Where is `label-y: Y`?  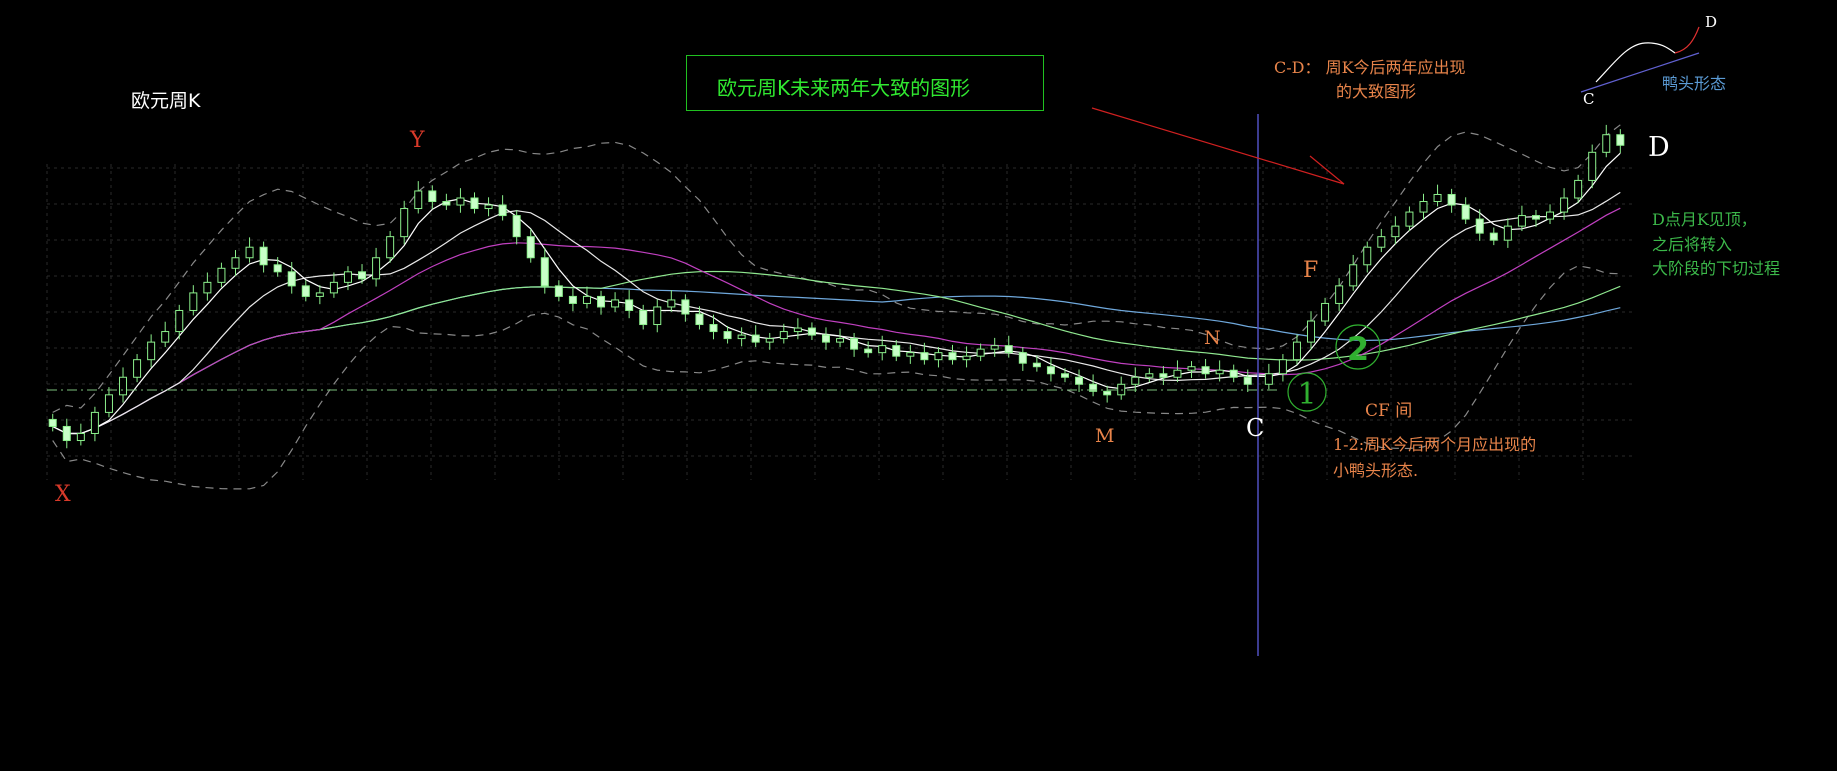
label-y: Y is located at coordinates (417, 140).